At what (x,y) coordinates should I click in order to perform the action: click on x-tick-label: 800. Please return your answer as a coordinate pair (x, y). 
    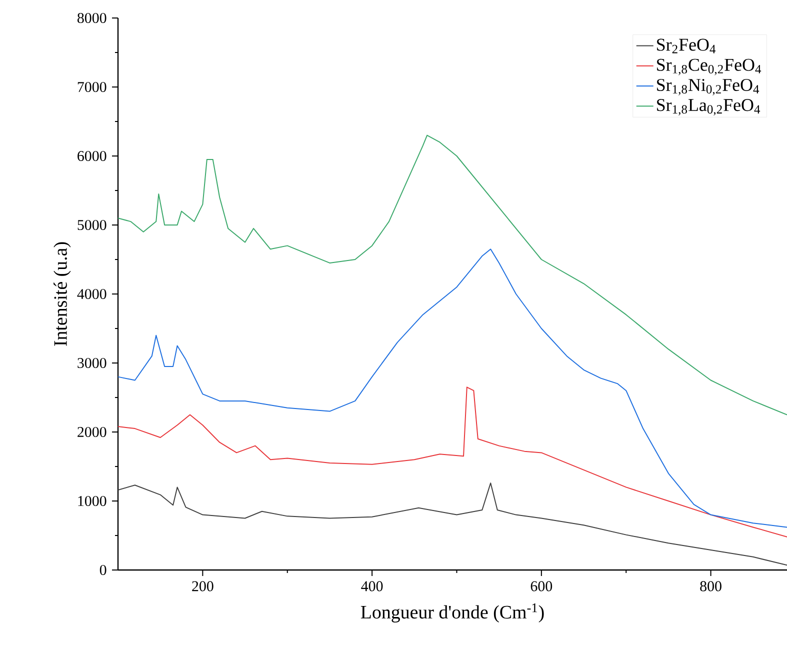
    Looking at the image, I should click on (711, 586).